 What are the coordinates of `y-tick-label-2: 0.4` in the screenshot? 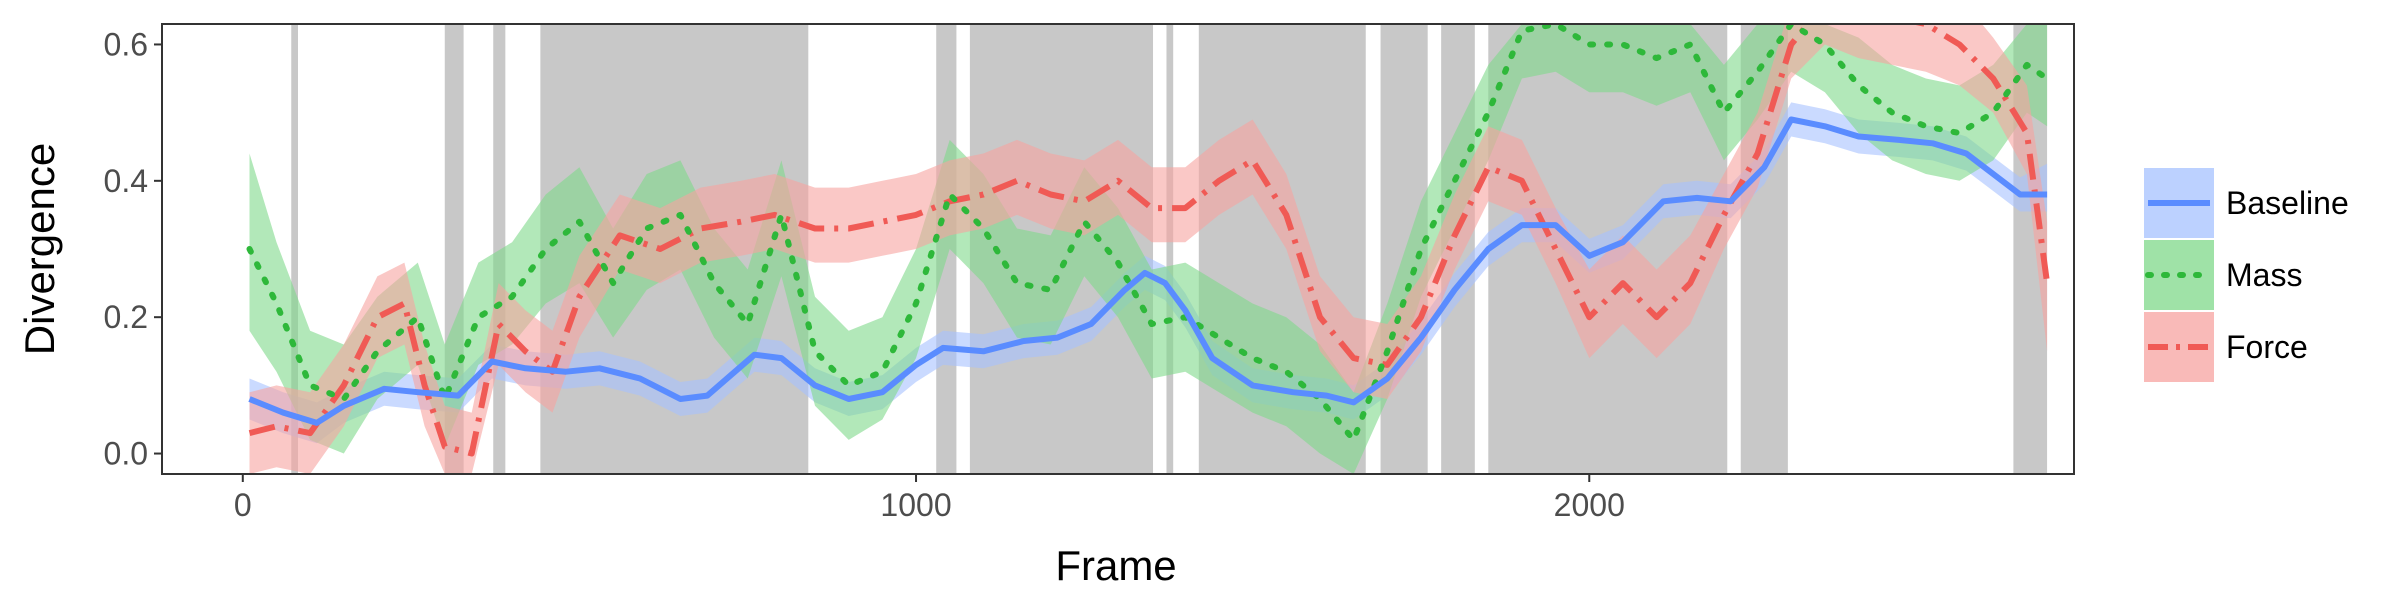 It's located at (126, 181).